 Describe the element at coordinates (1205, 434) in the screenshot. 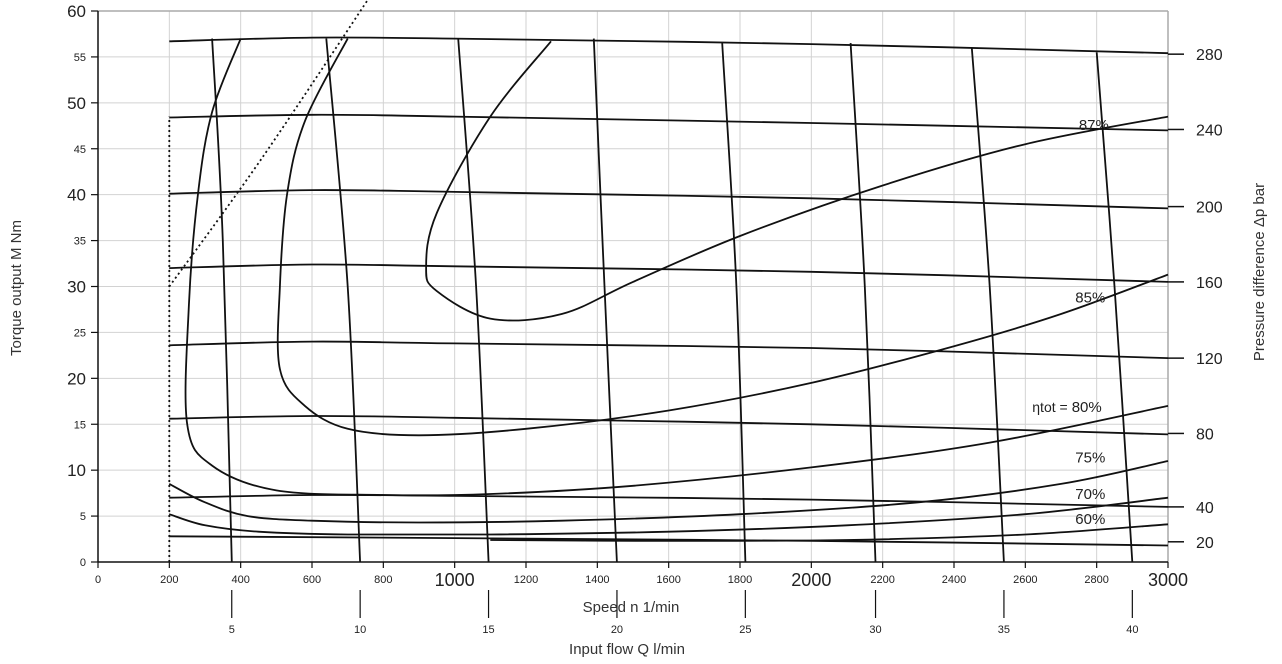

I see `pressure-tick-label: 80` at that location.